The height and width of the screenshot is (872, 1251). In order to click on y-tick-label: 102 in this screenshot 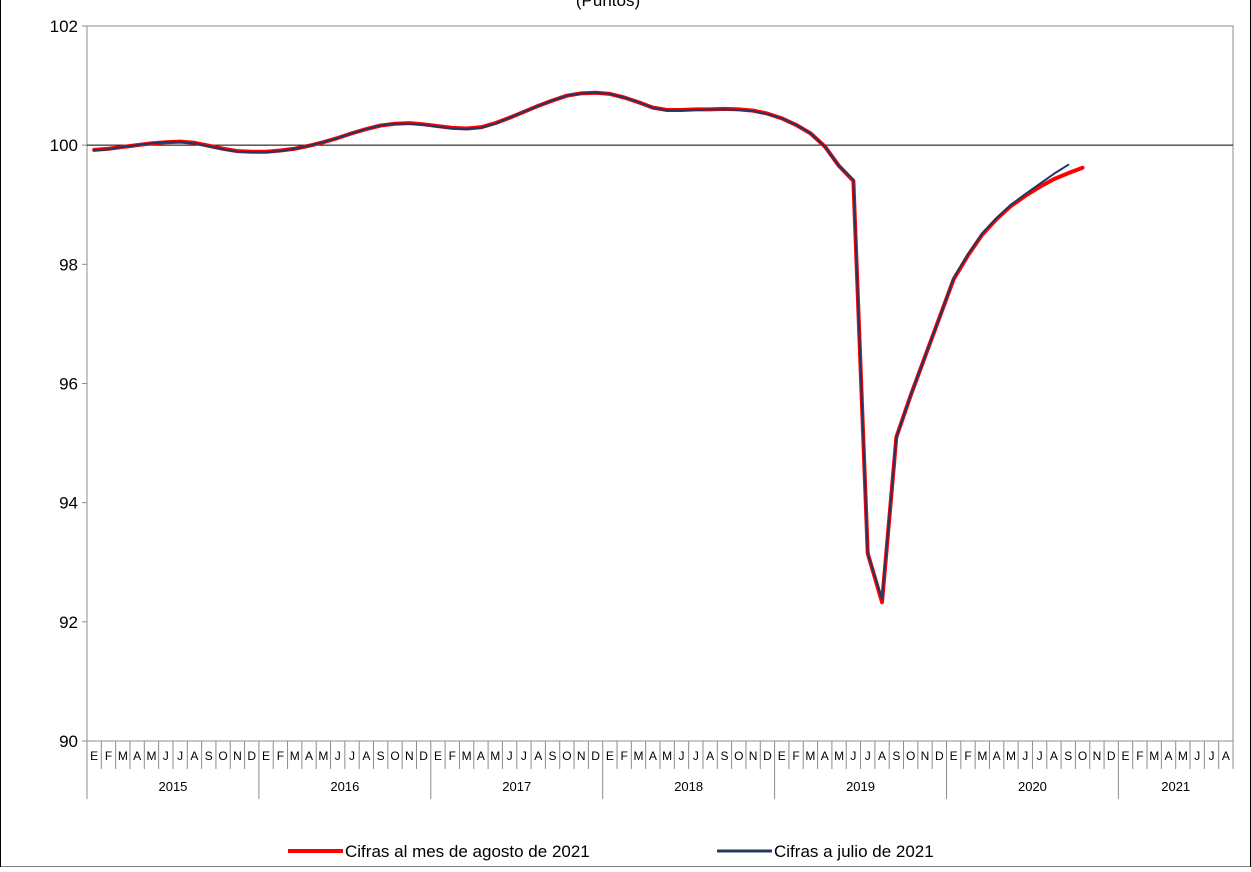, I will do `click(64, 26)`.